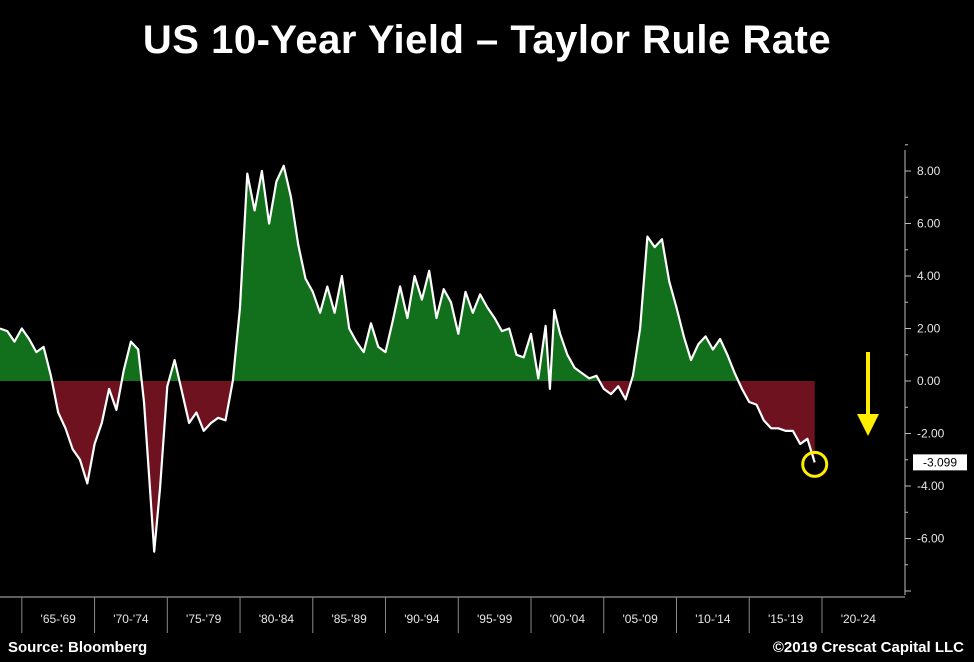  Describe the element at coordinates (422, 619) in the screenshot. I see `x-tick-label: '90-'94` at that location.